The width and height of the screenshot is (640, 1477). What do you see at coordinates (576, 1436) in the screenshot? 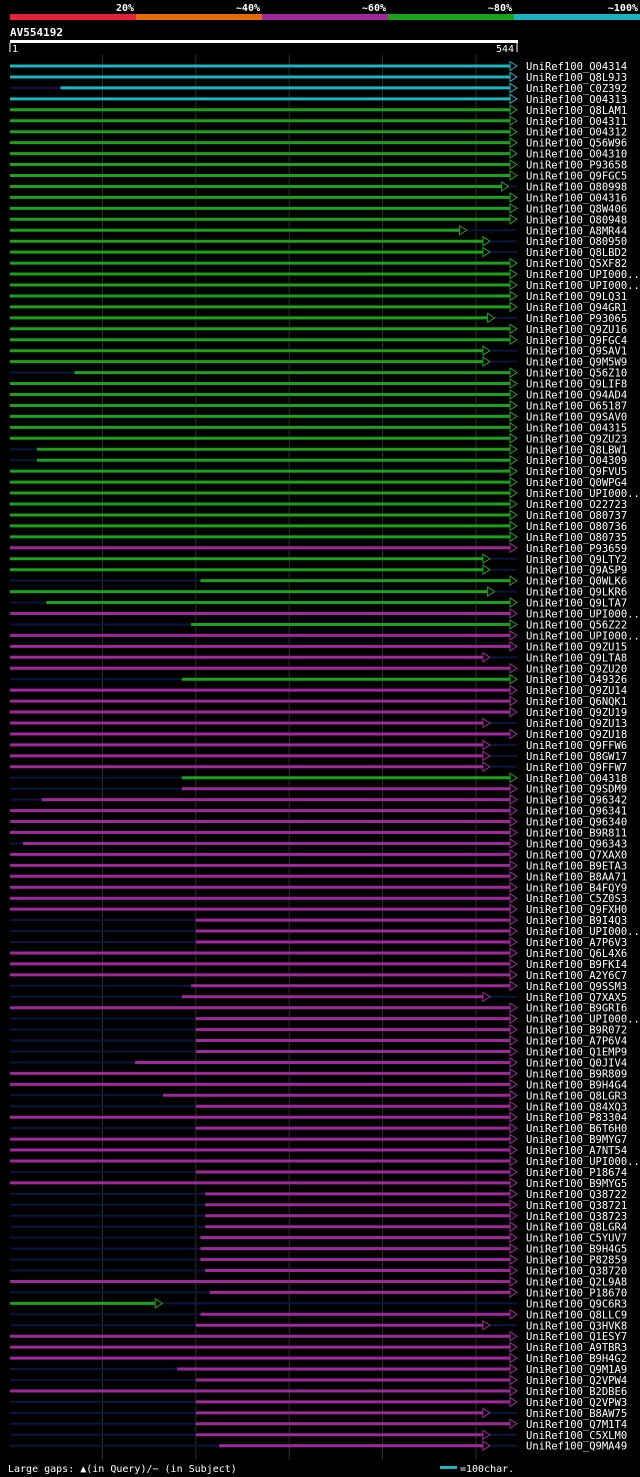
I see `hit-label: UniRef100_C5XLM0` at bounding box center [576, 1436].